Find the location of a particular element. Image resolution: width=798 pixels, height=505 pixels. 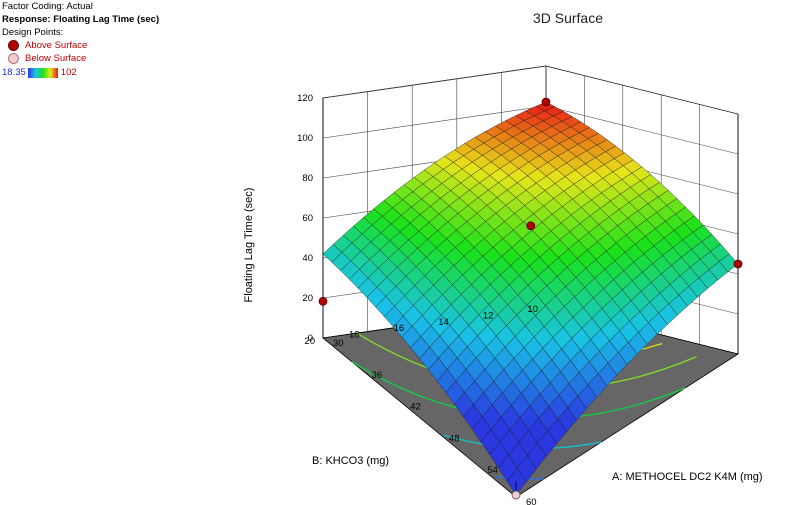

b-tick-label: 10 is located at coordinates (532, 309).